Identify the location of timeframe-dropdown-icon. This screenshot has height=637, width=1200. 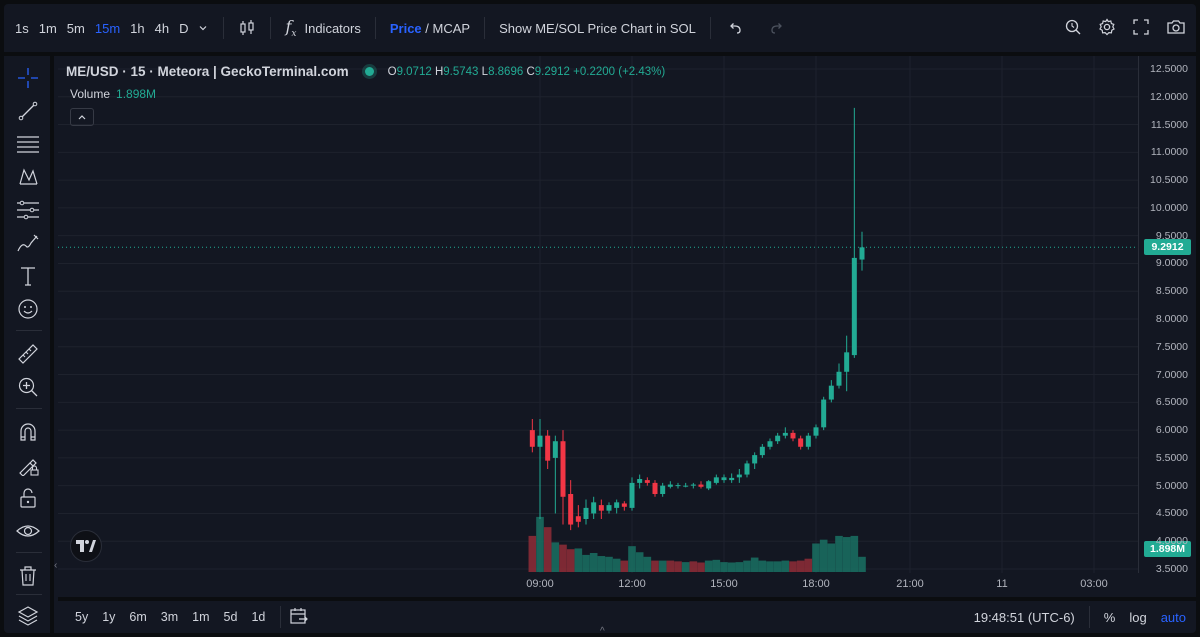
(203, 28).